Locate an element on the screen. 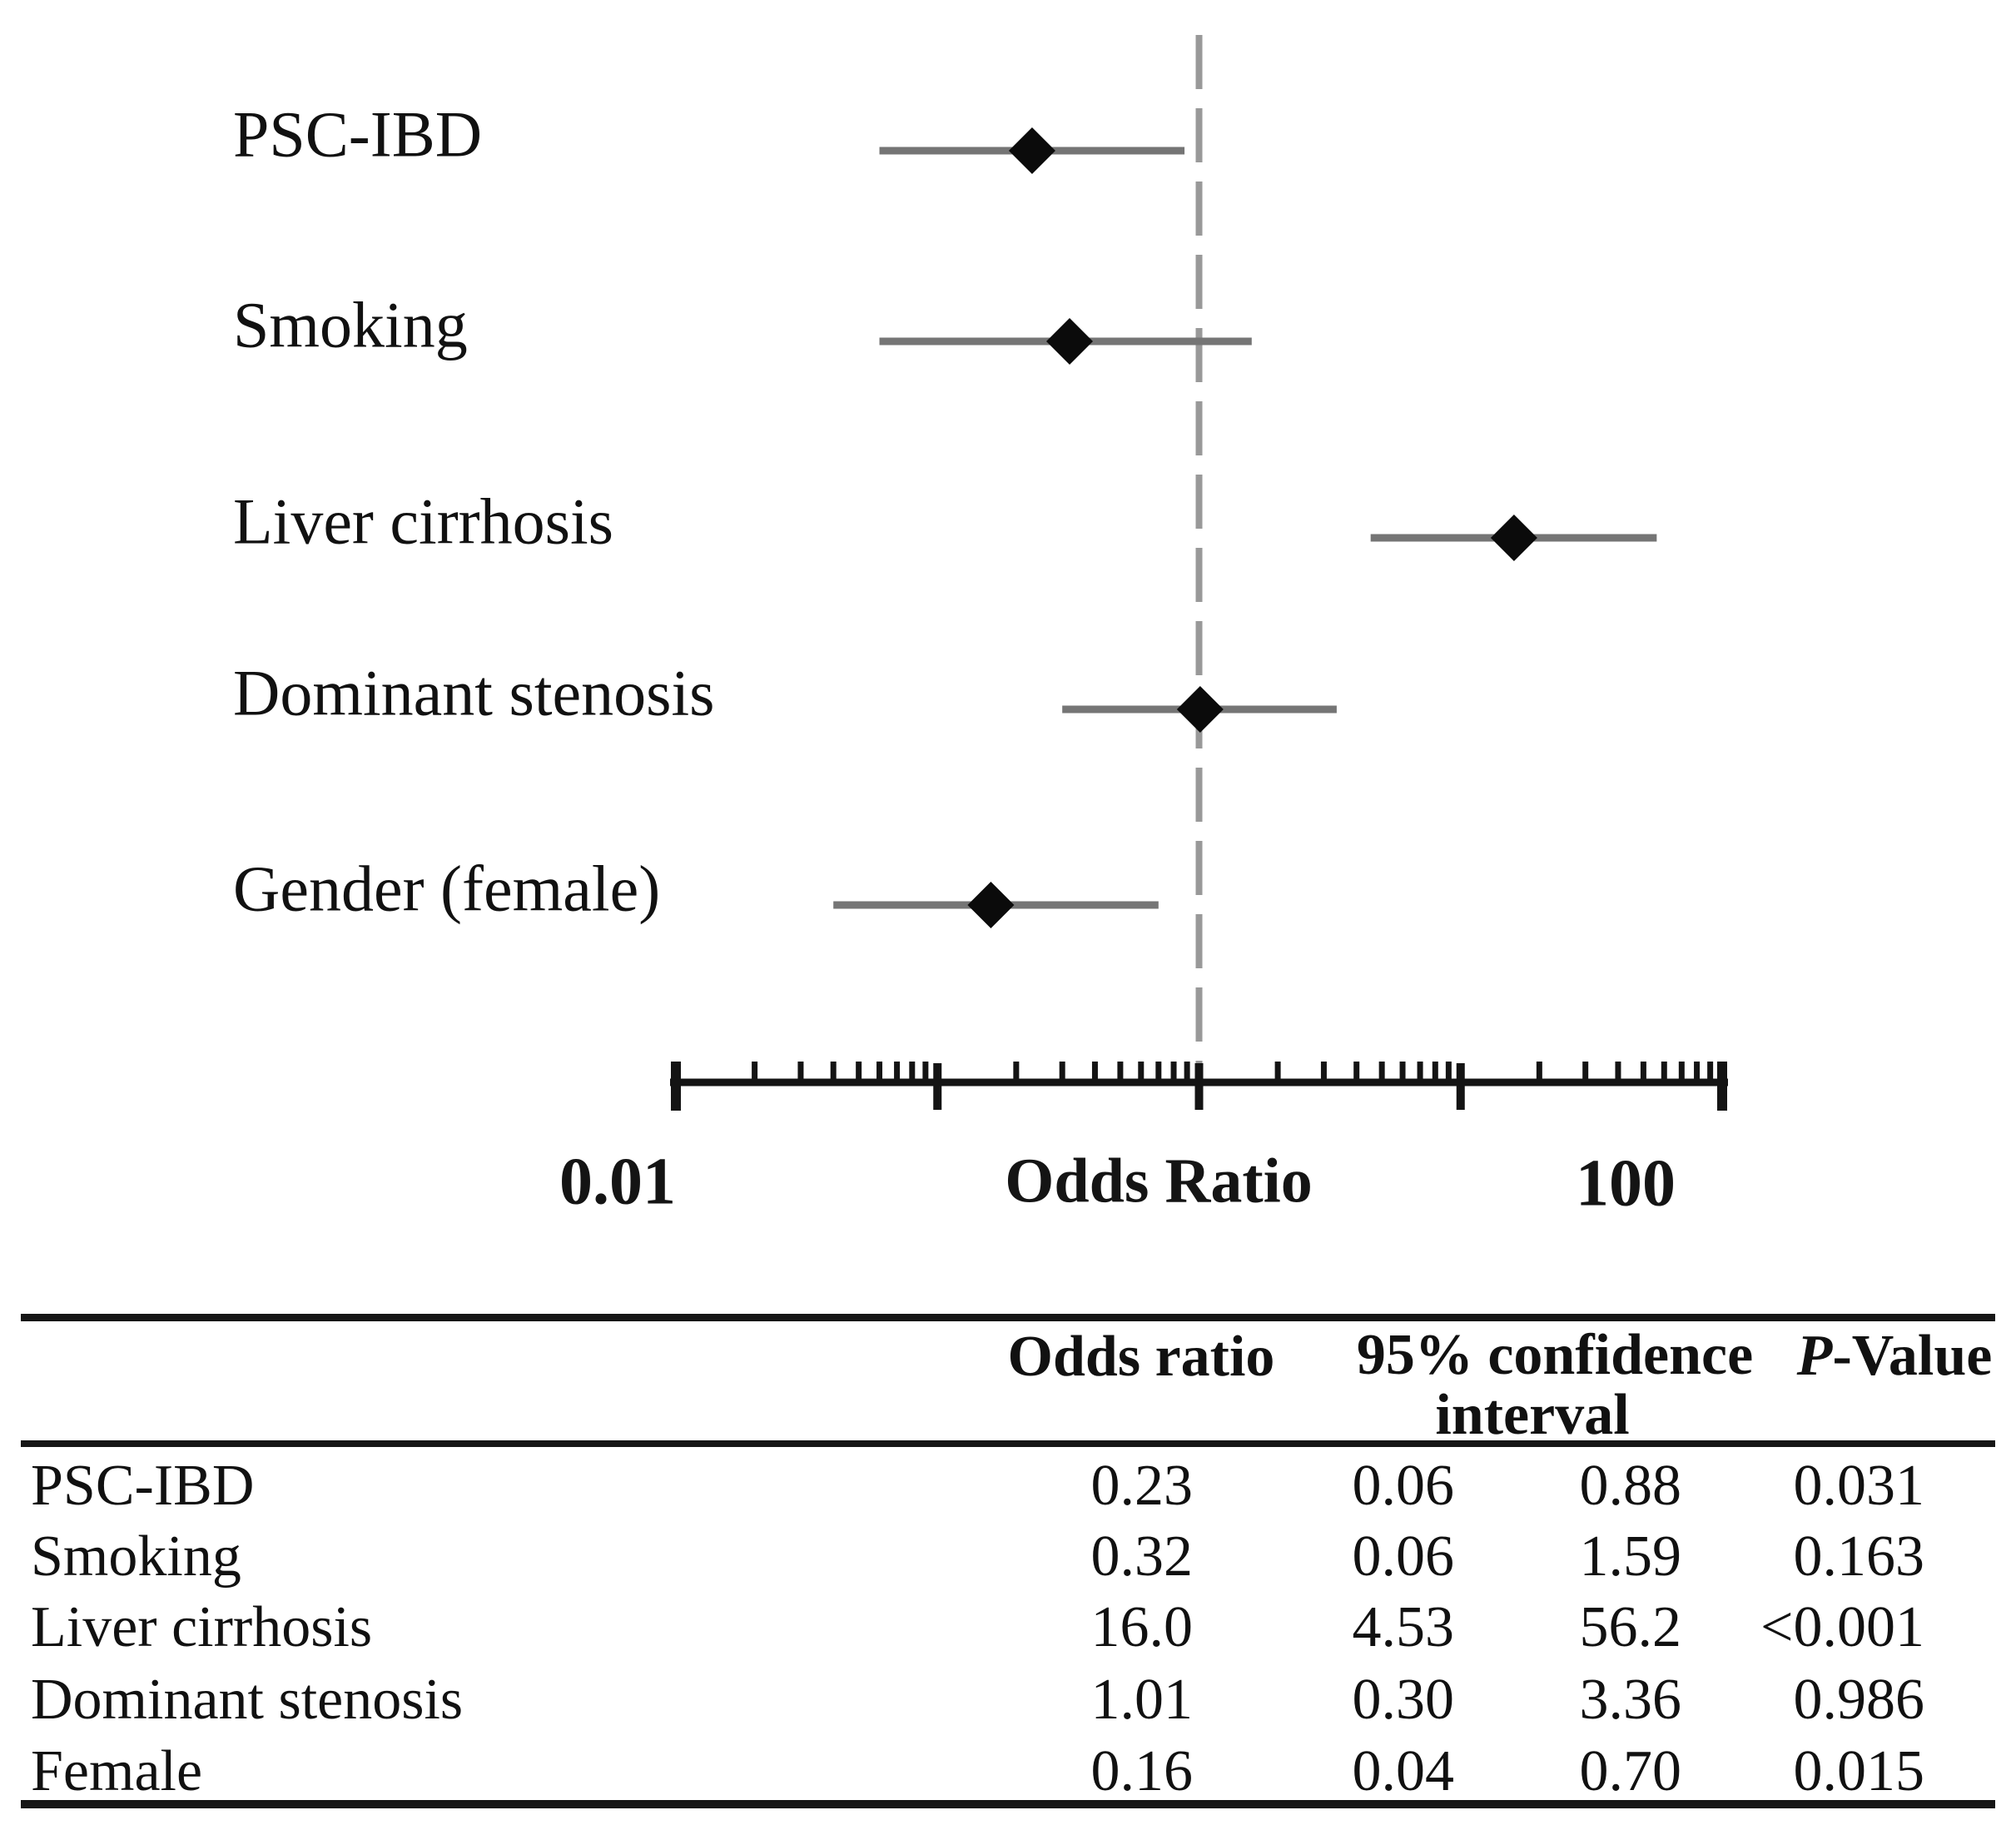 This screenshot has height=1835, width=2016. table-cell-p: 0.015 is located at coordinates (1859, 1771).